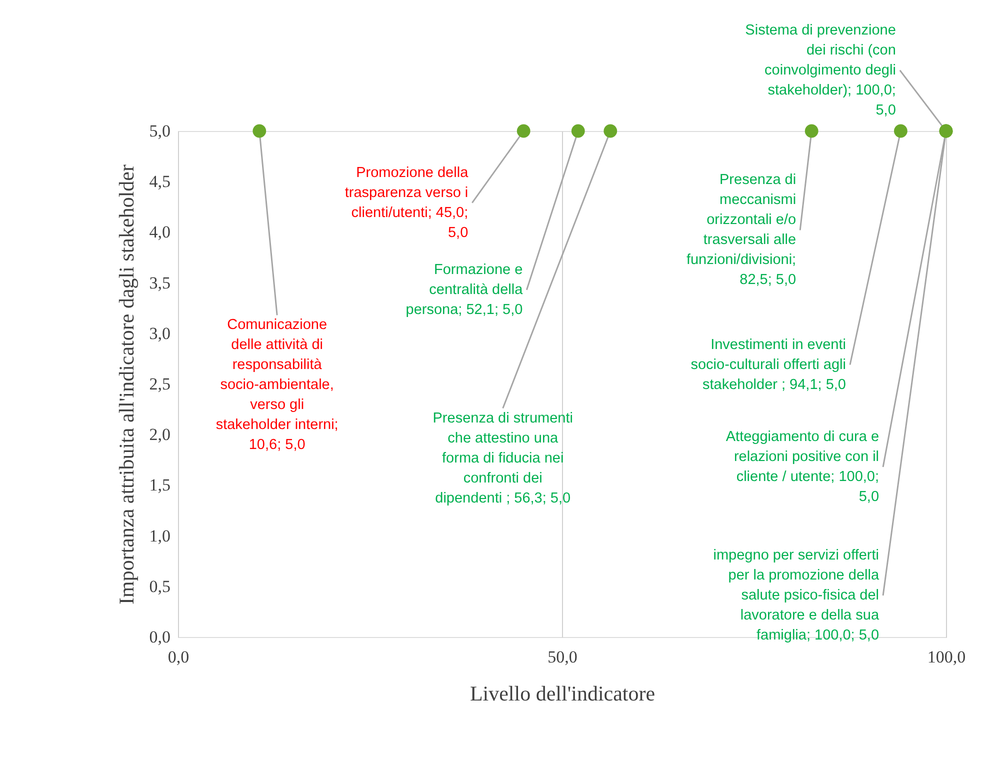 This screenshot has height=776, width=987. Describe the element at coordinates (159, 637) in the screenshot. I see `y-tick-label: 0,0` at that location.